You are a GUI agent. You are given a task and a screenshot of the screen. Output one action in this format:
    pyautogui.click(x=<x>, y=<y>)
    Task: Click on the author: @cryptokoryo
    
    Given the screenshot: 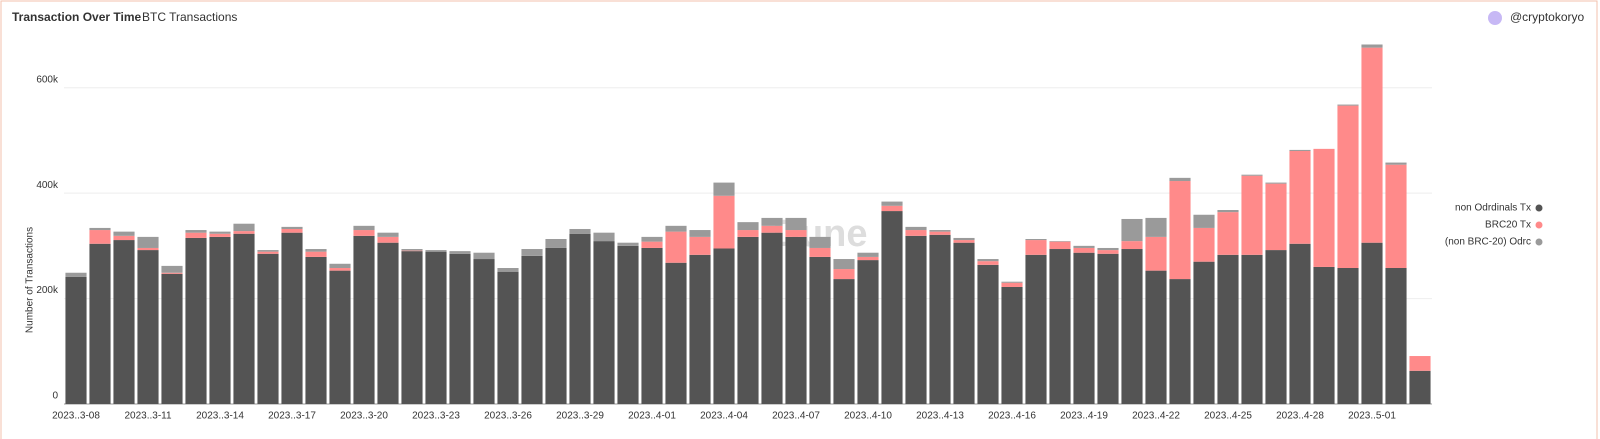 What is the action you would take?
    pyautogui.click(x=1547, y=17)
    